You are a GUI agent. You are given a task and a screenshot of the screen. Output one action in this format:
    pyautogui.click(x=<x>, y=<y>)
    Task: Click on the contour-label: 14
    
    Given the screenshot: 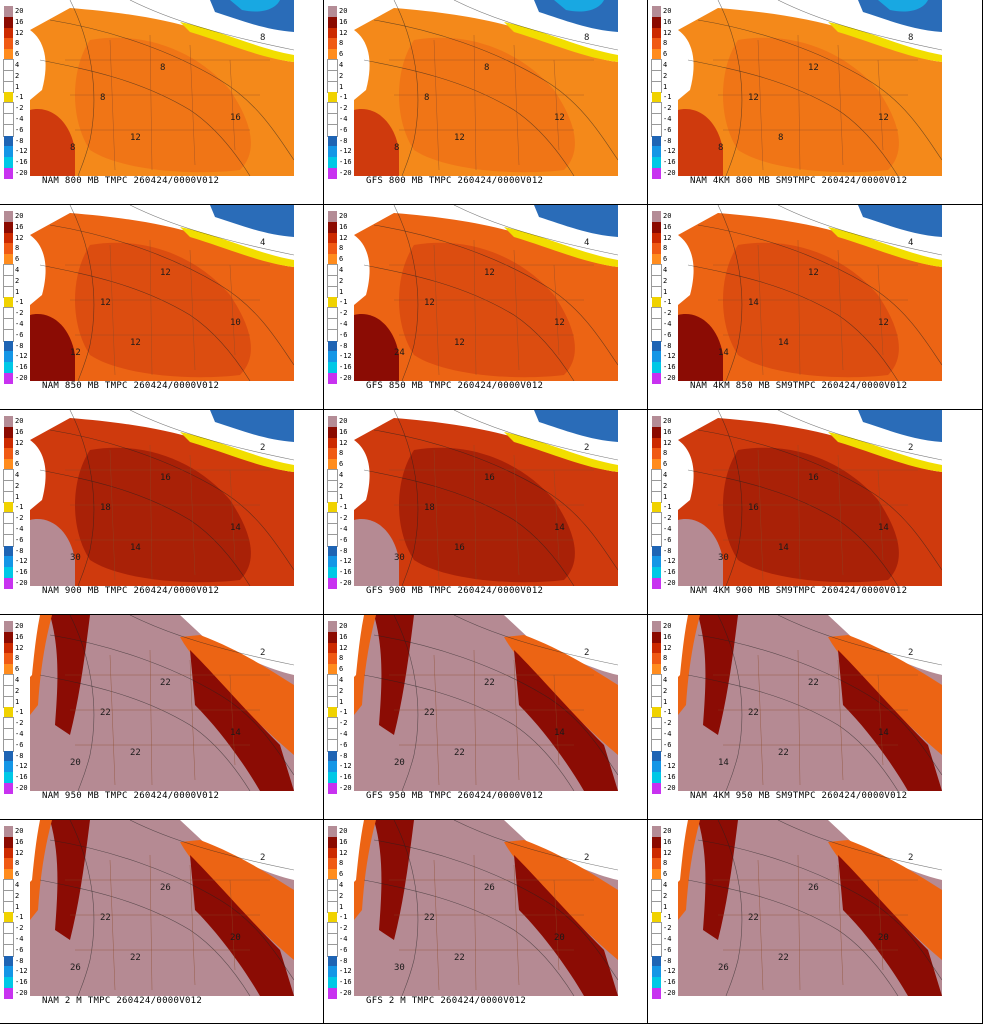 What is the action you would take?
    pyautogui.click(x=135, y=548)
    